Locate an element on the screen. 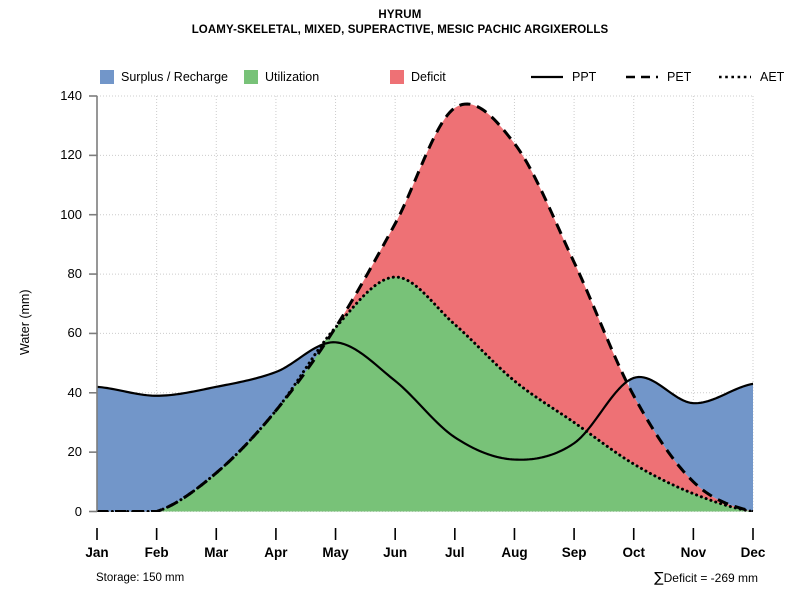  legend-item-pet: PET is located at coordinates (658, 77).